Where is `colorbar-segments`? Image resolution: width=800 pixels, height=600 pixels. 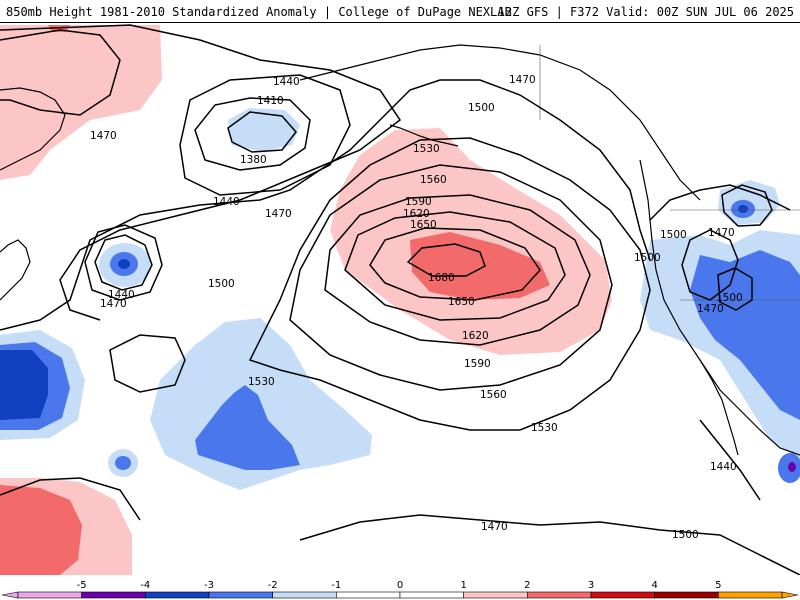 colorbar-segments is located at coordinates (400, 595).